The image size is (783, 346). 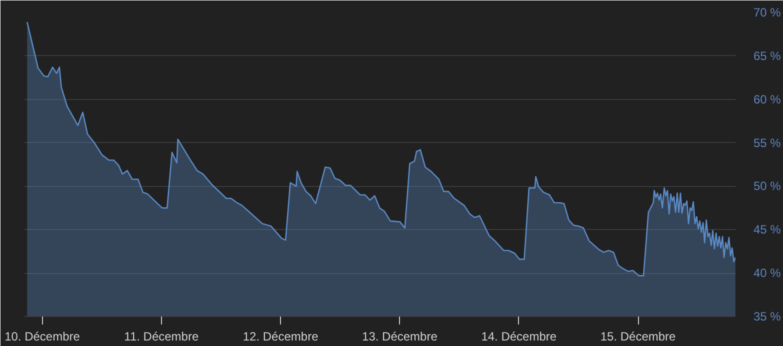 I want to click on y-tick-label: 55 %, so click(x=768, y=143).